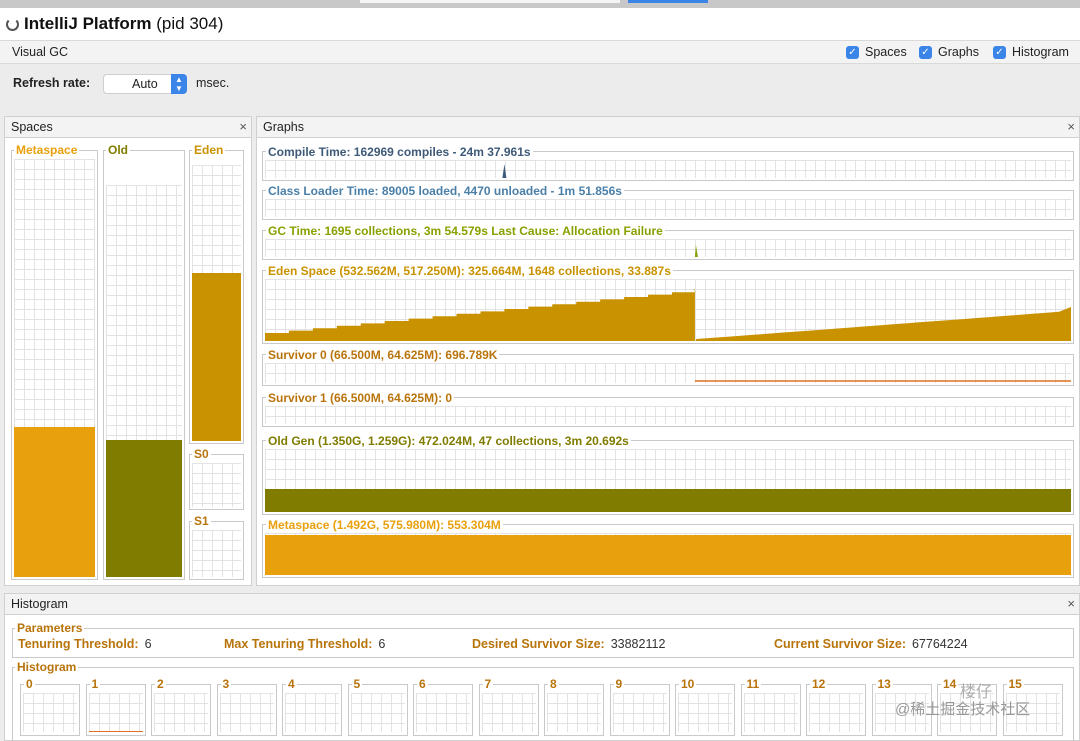 The width and height of the screenshot is (1080, 741). I want to click on watermark: @稀土掘金技术社区, so click(963, 709).